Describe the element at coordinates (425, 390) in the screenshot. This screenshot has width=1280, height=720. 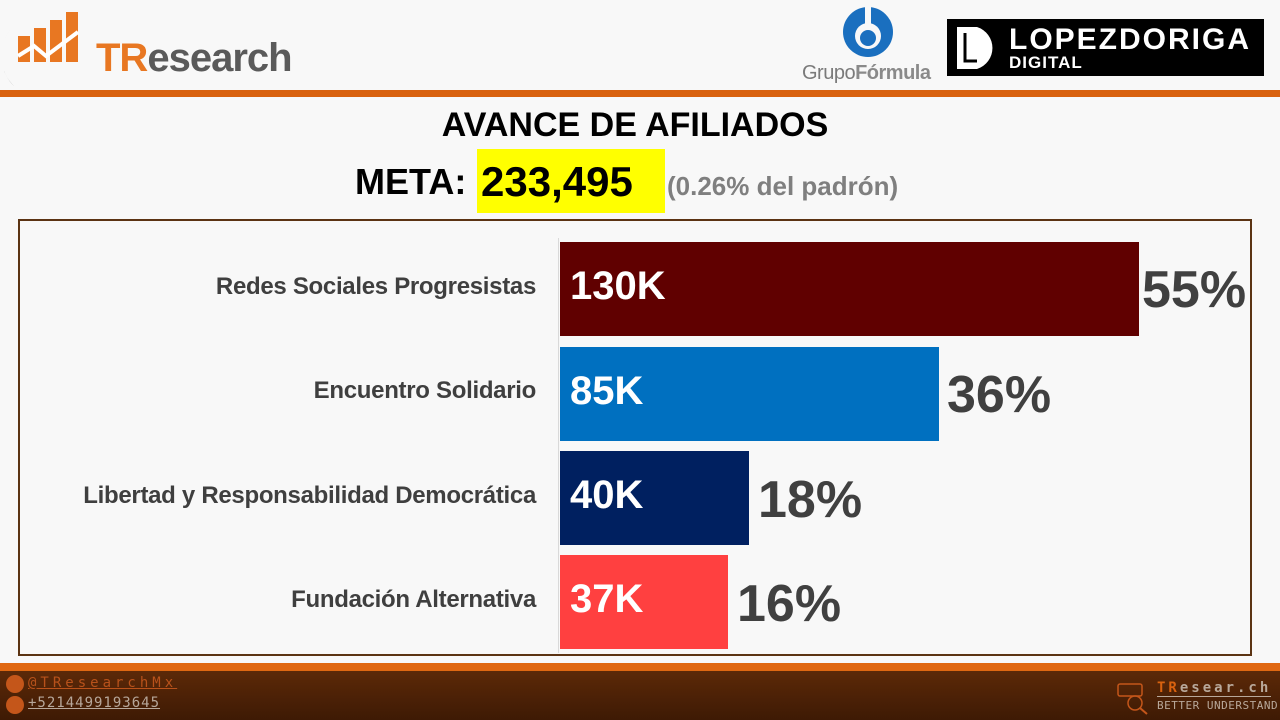
I see `category-label: Encuentro Solidario` at that location.